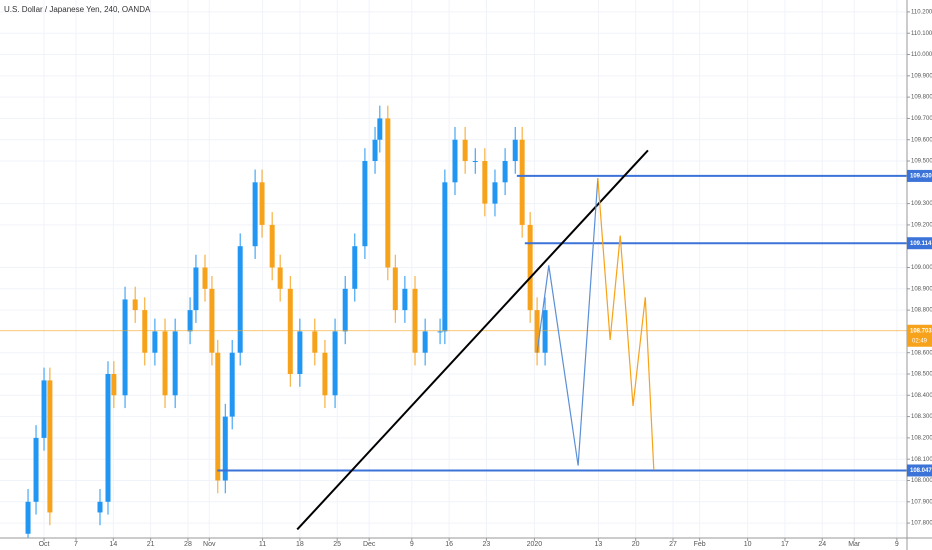 This screenshot has height=550, width=932. I want to click on x-tick-label: 27, so click(673, 544).